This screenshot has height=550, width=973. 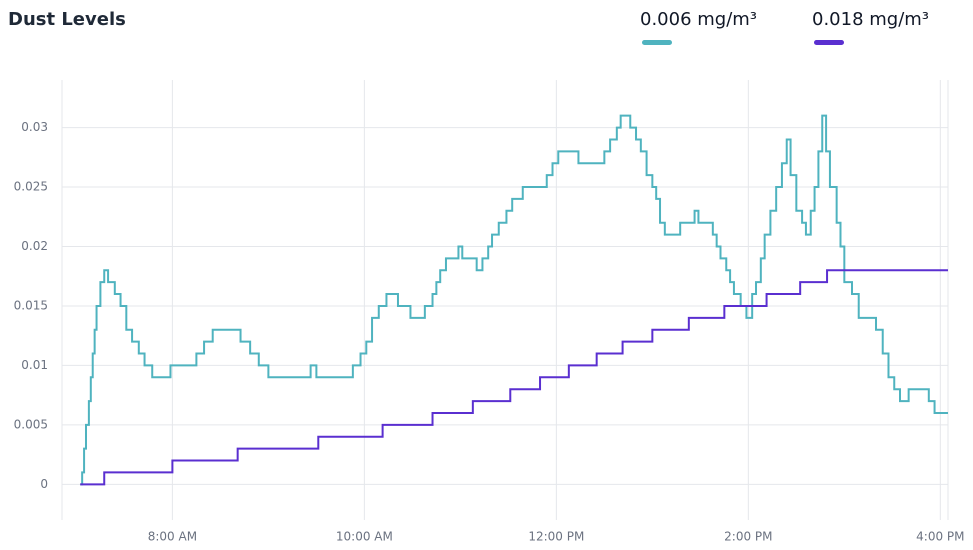 What do you see at coordinates (364, 537) in the screenshot?
I see `x-tick-label: 10:00 AM` at bounding box center [364, 537].